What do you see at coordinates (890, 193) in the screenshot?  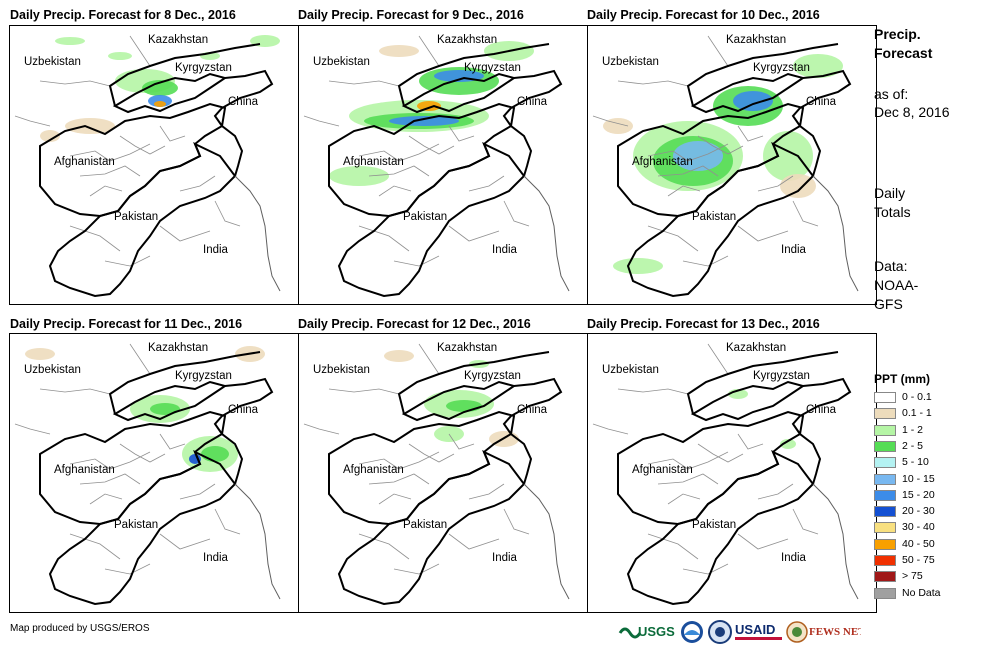 I see `daily-label: Daily` at bounding box center [890, 193].